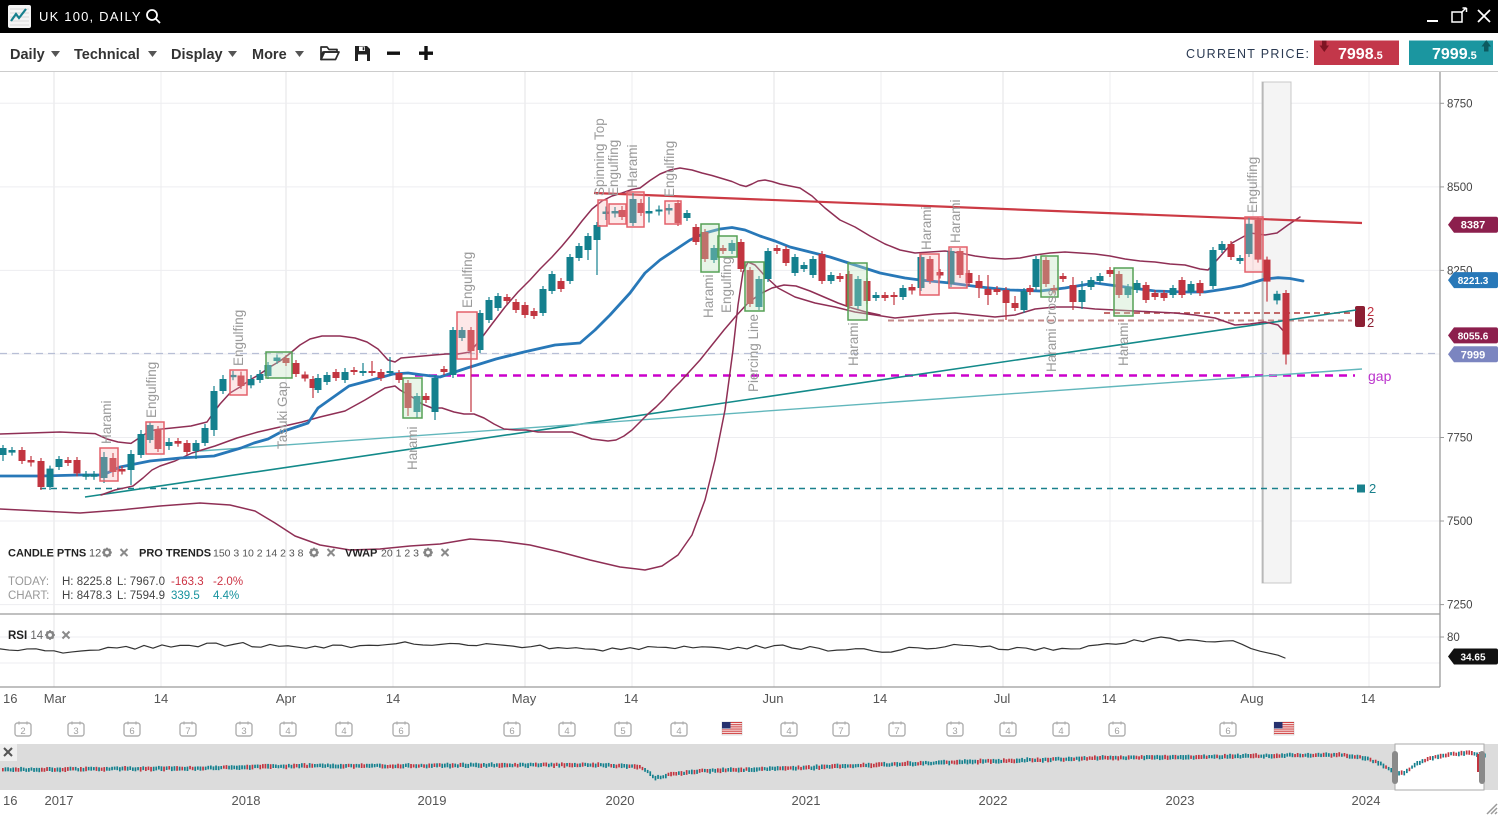 This screenshot has height=816, width=1498. I want to click on svg-text: Tasuki Gap, so click(282, 415).